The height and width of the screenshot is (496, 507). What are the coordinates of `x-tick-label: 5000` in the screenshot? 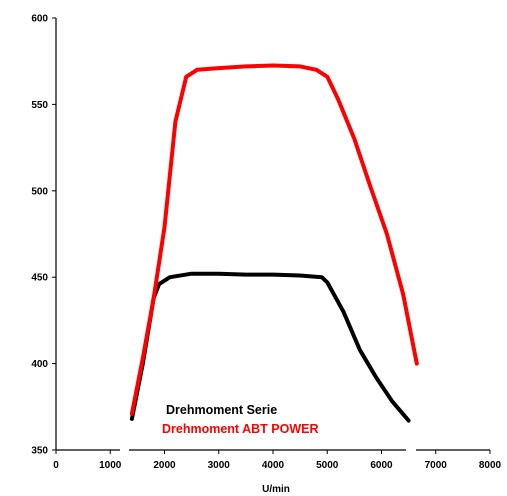 It's located at (327, 465).